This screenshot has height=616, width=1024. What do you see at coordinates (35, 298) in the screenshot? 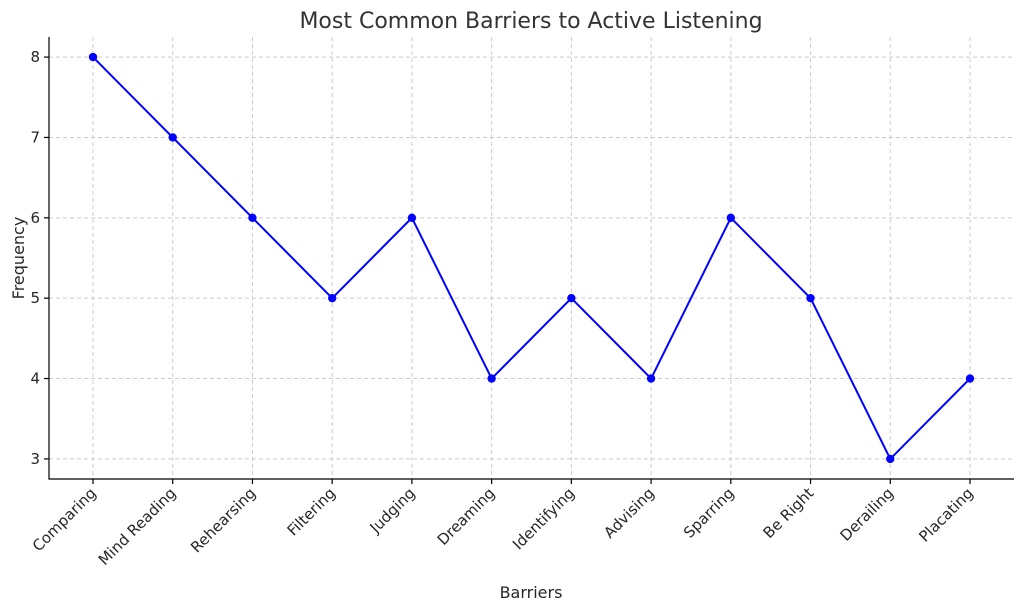
I see `y-tick-label: 5` at bounding box center [35, 298].